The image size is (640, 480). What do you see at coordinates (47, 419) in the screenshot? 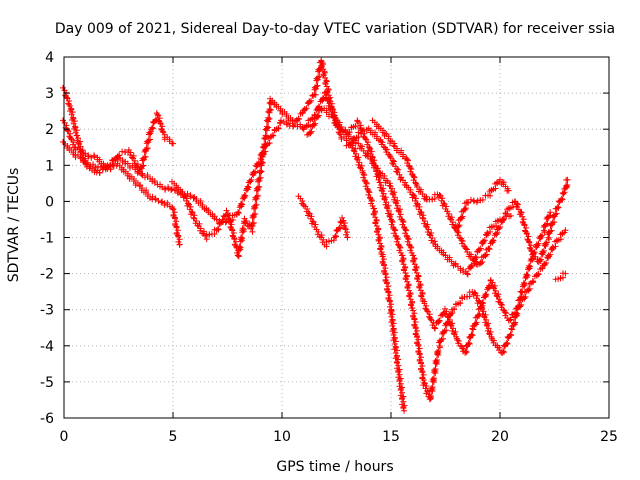
I see `y-tick-label: -6` at bounding box center [47, 419].